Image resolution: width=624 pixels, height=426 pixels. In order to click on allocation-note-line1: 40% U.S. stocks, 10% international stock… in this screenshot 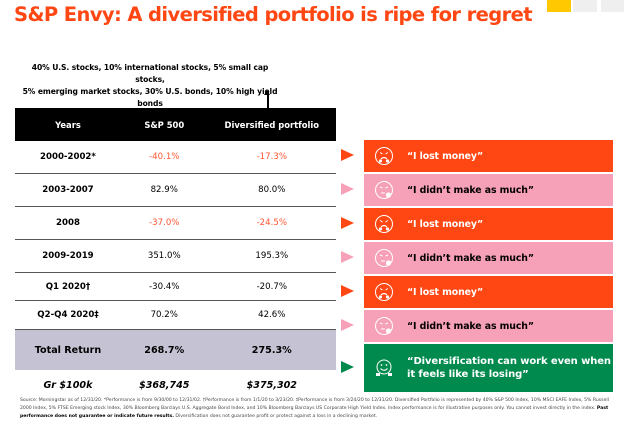, I will do `click(150, 73)`.